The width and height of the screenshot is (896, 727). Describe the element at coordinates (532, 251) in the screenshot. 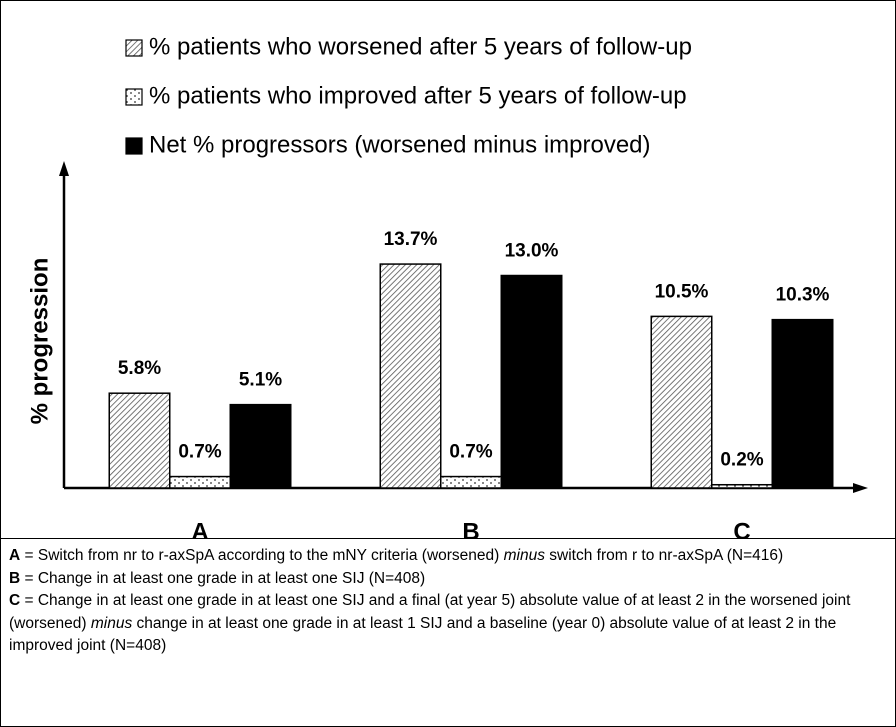

I see `value-label: 13.0%` at that location.